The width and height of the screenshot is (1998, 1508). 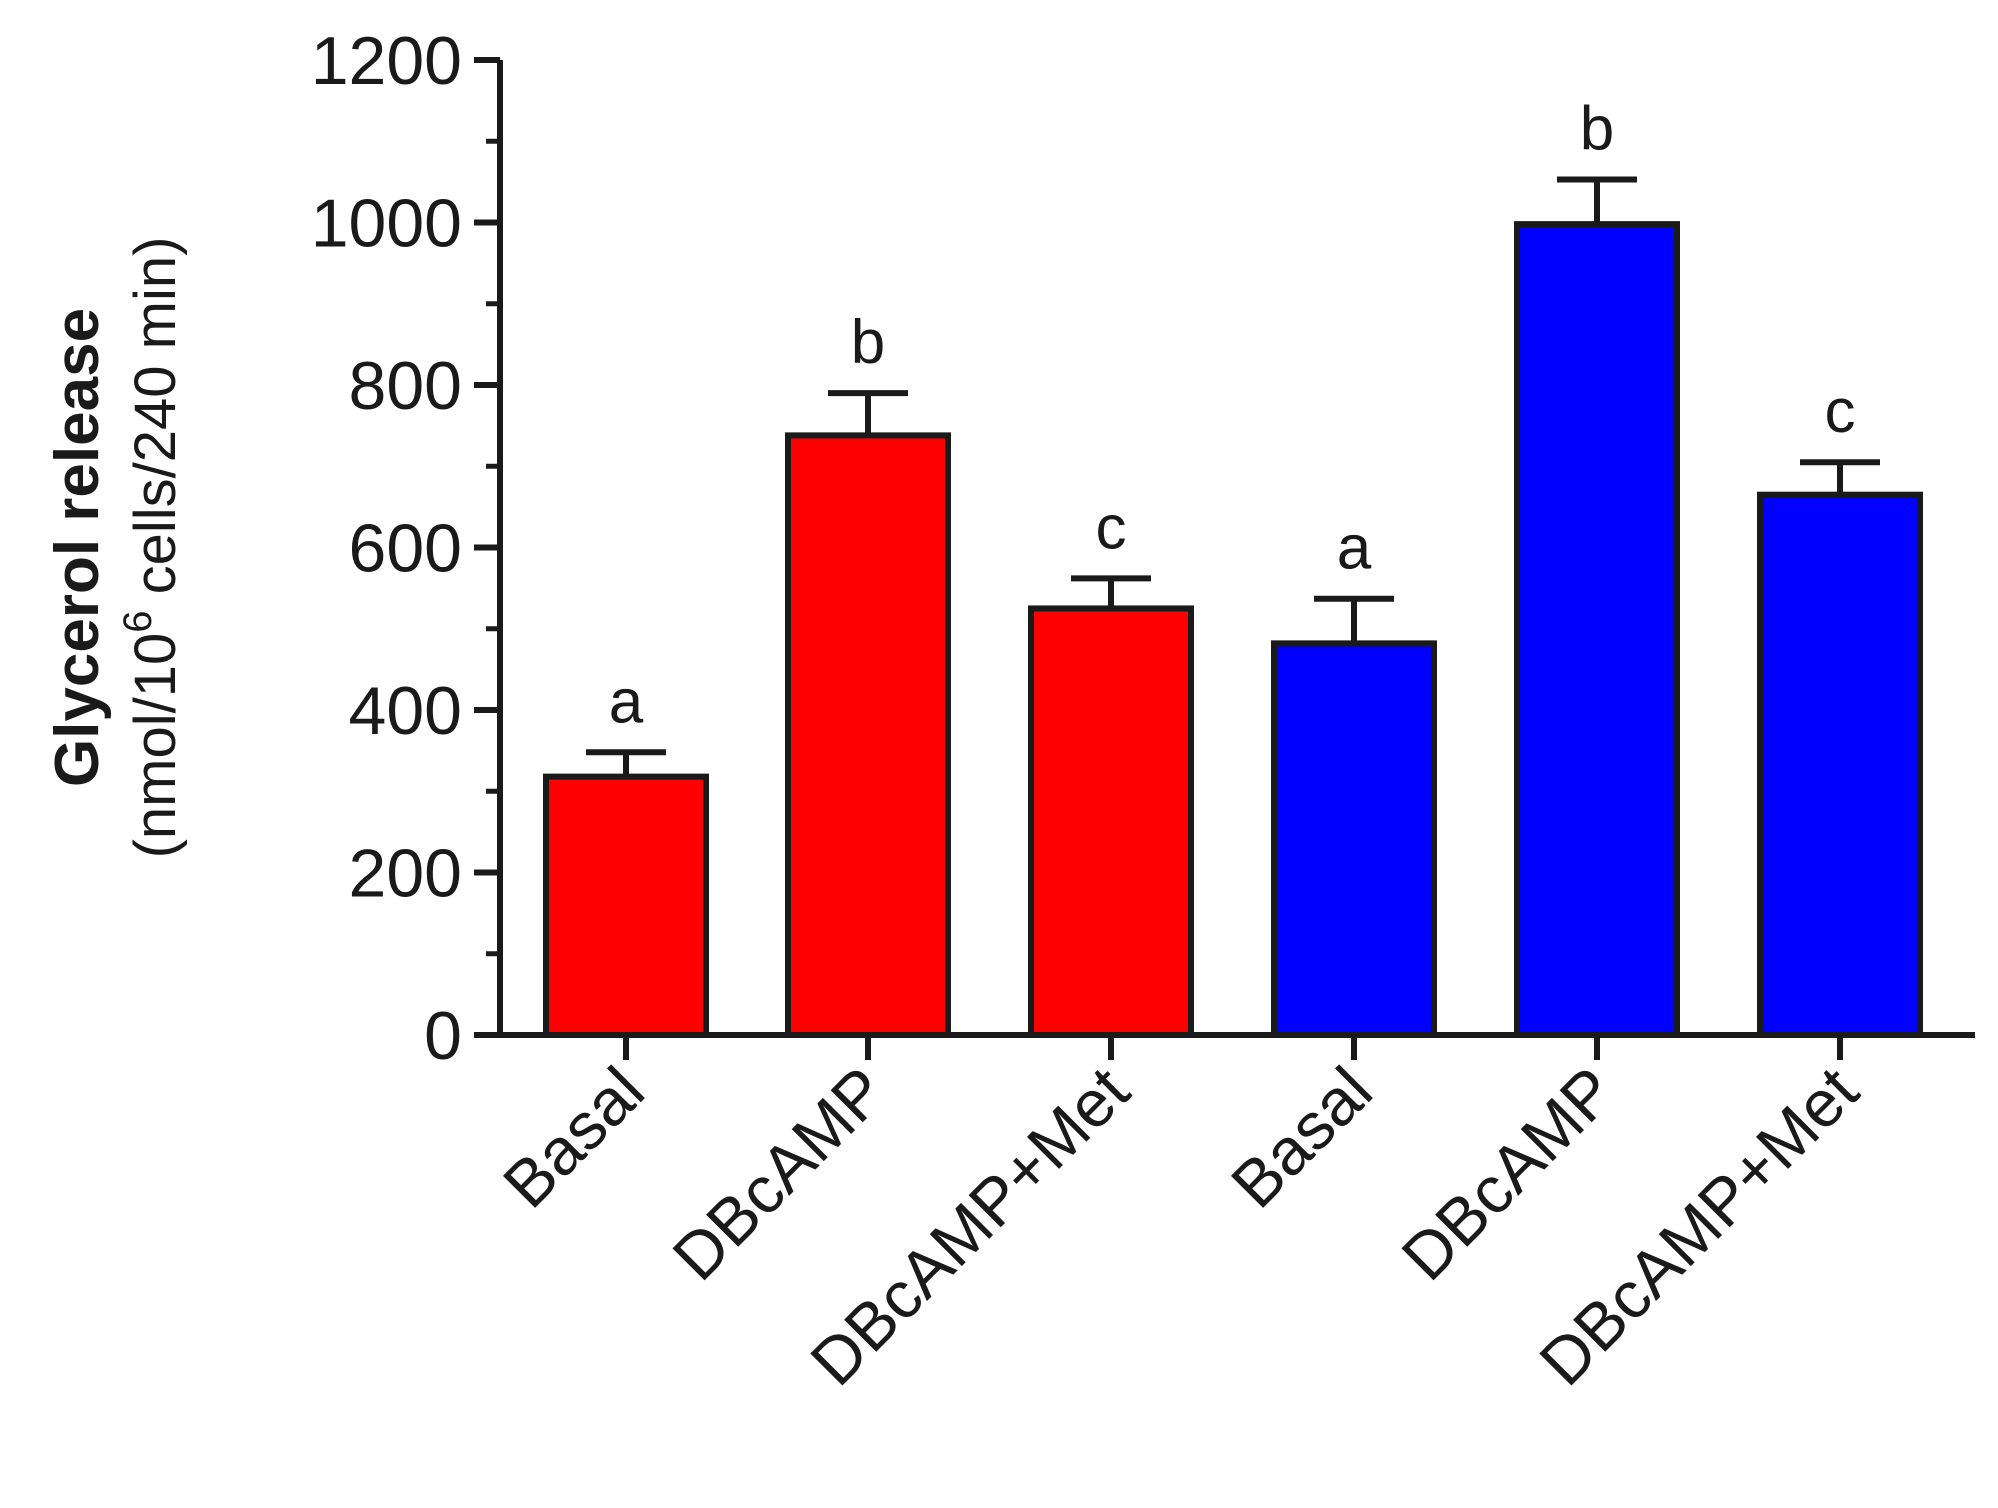 What do you see at coordinates (405, 874) in the screenshot?
I see `y-tick-label: 200` at bounding box center [405, 874].